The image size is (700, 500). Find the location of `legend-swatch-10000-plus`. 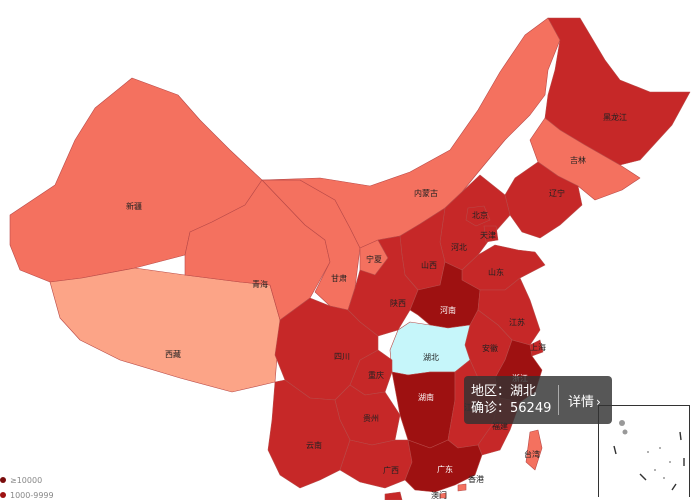

legend-swatch-10000-plus is located at coordinates (3, 480).